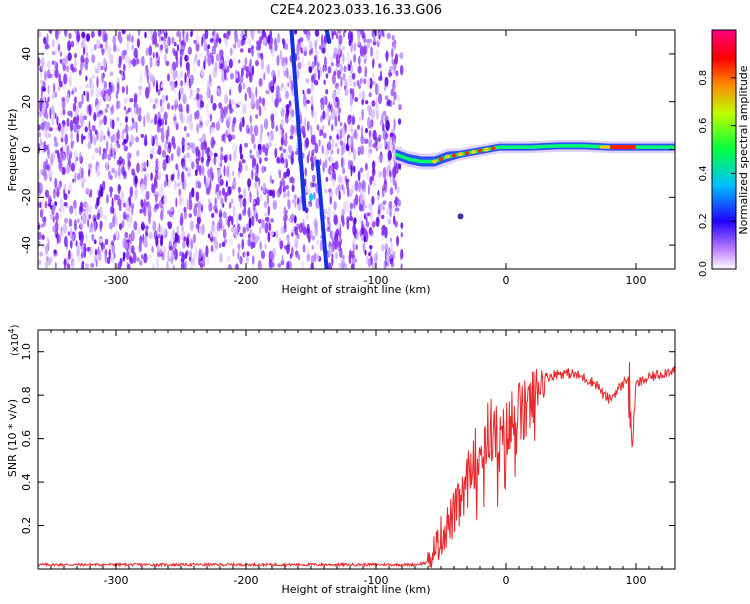 This screenshot has height=604, width=750. What do you see at coordinates (26, 439) in the screenshot?
I see `y-tick-label: 0.6` at bounding box center [26, 439].